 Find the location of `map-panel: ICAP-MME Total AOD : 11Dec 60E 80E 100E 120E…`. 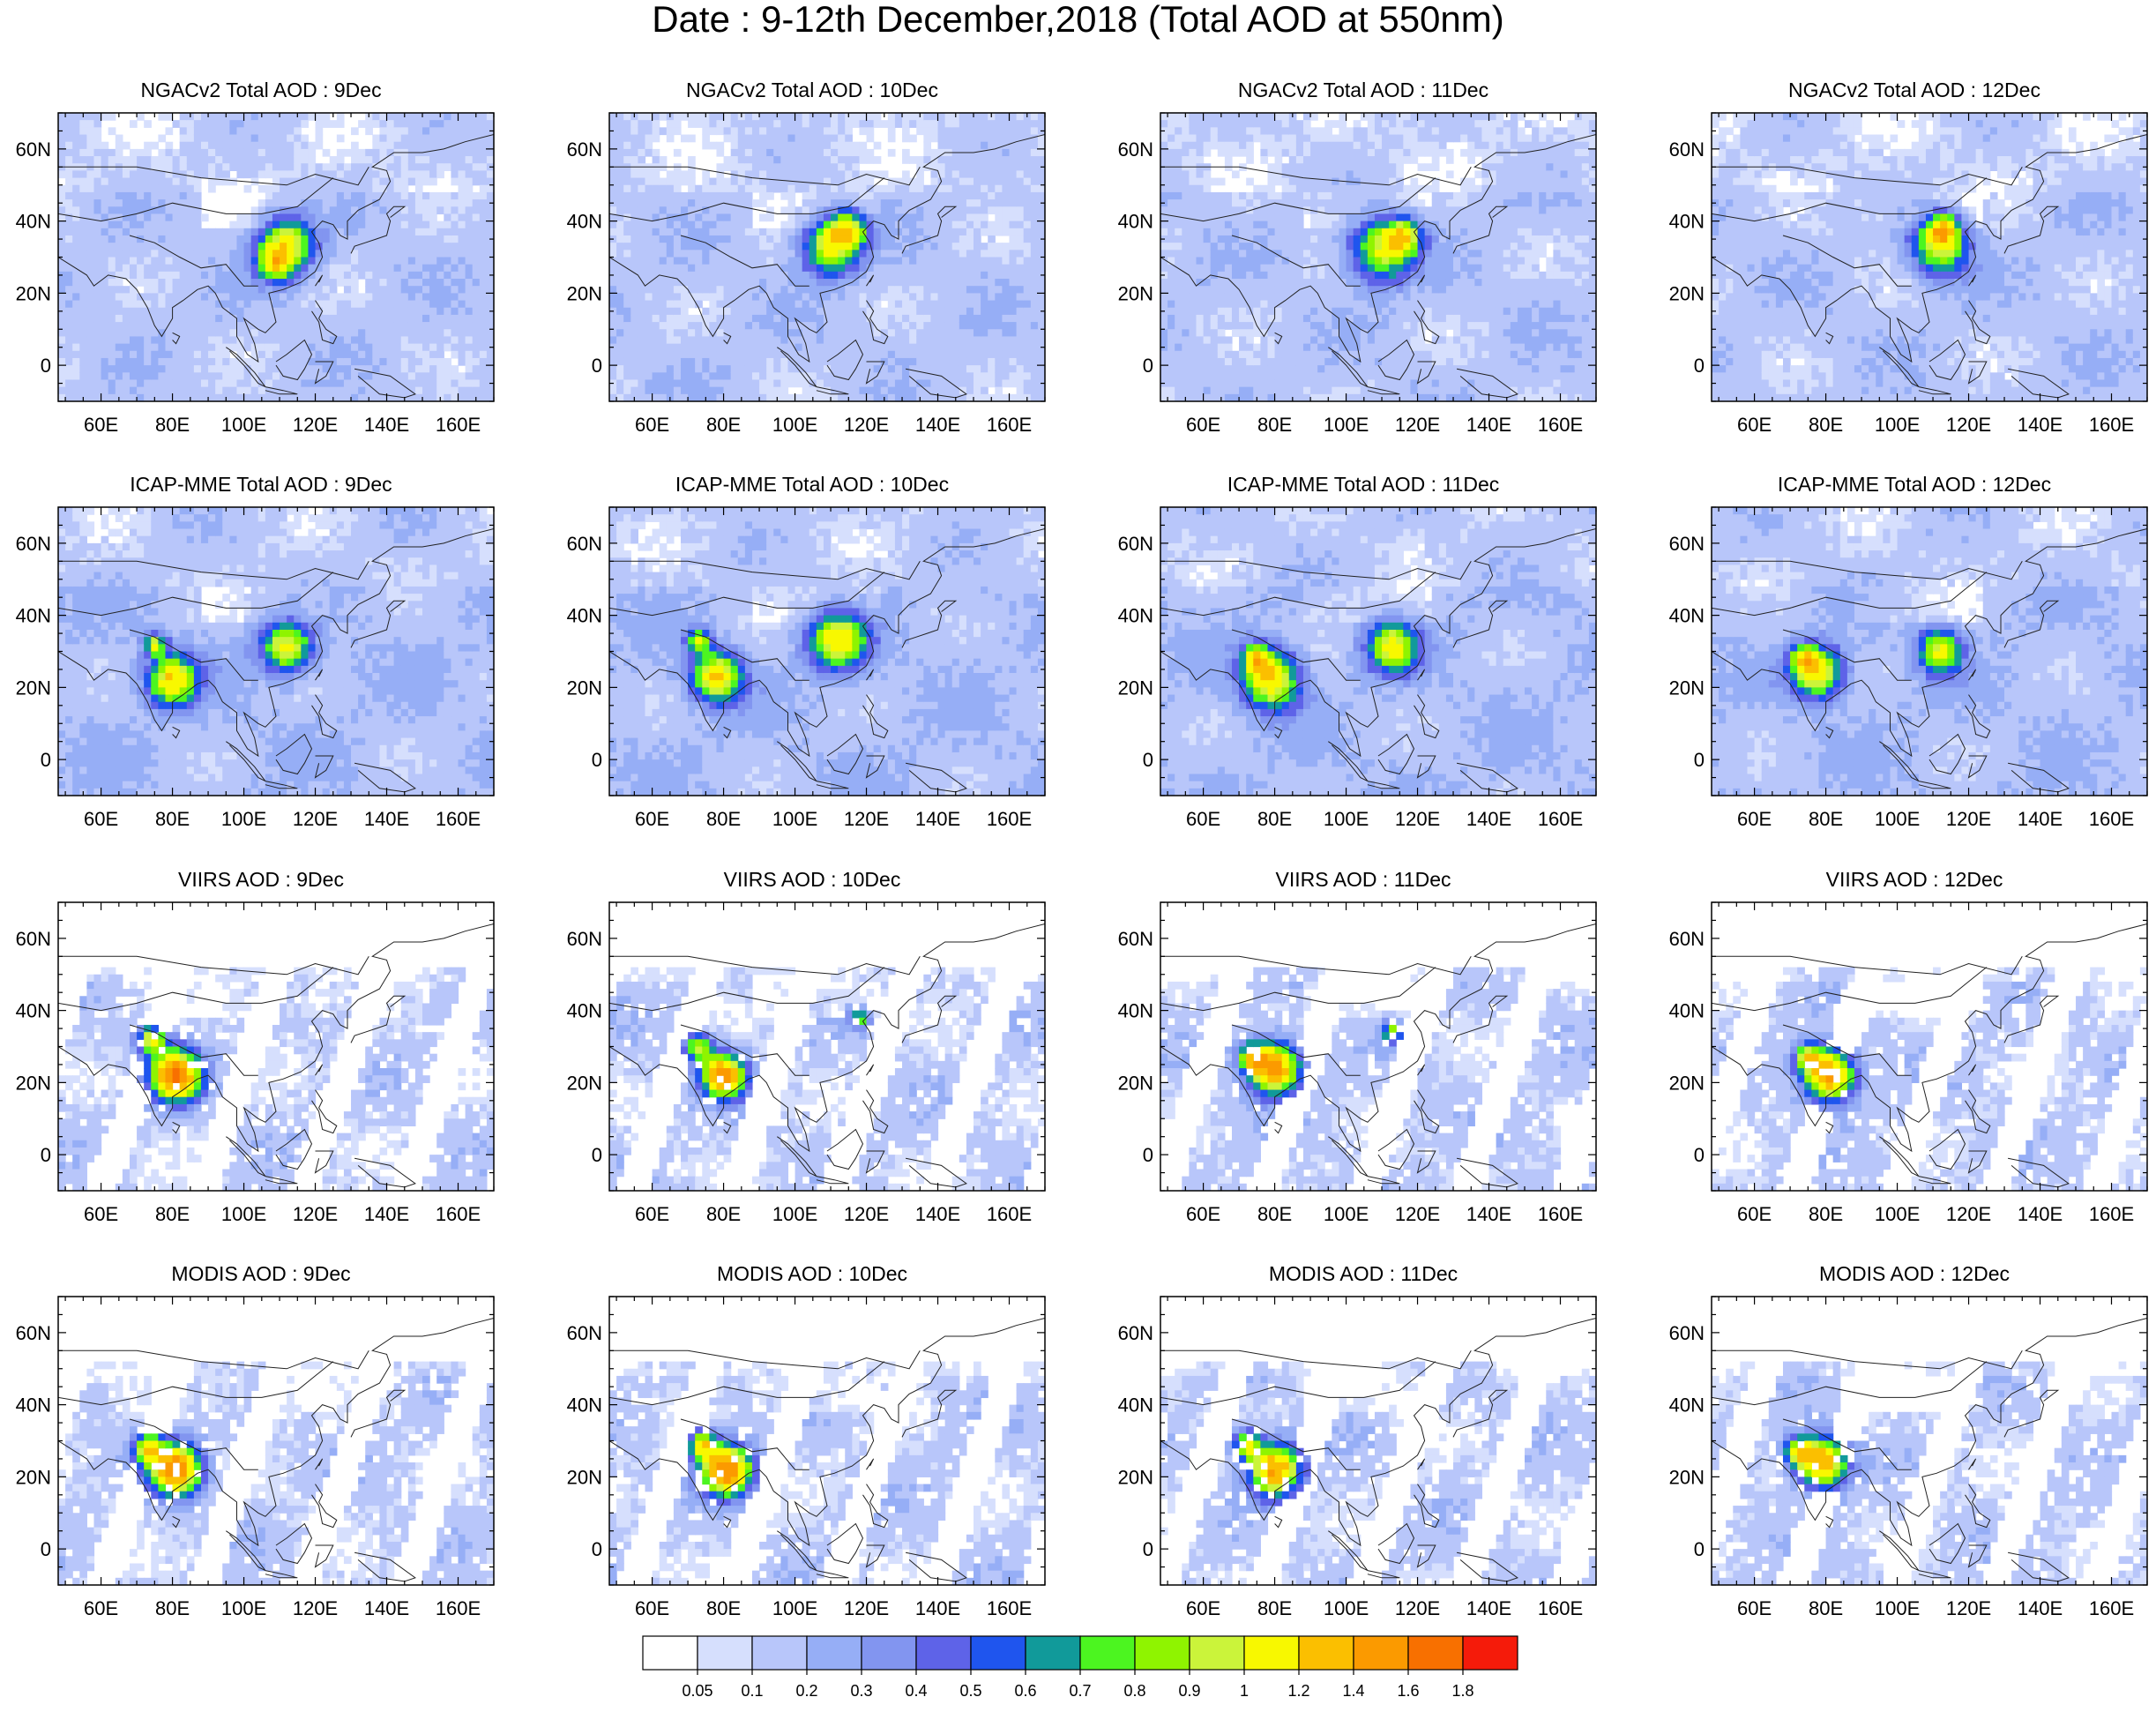

map-panel: ICAP-MME Total AOD : 11Dec 60E 80E 100E 120E… is located at coordinates (1363, 662).